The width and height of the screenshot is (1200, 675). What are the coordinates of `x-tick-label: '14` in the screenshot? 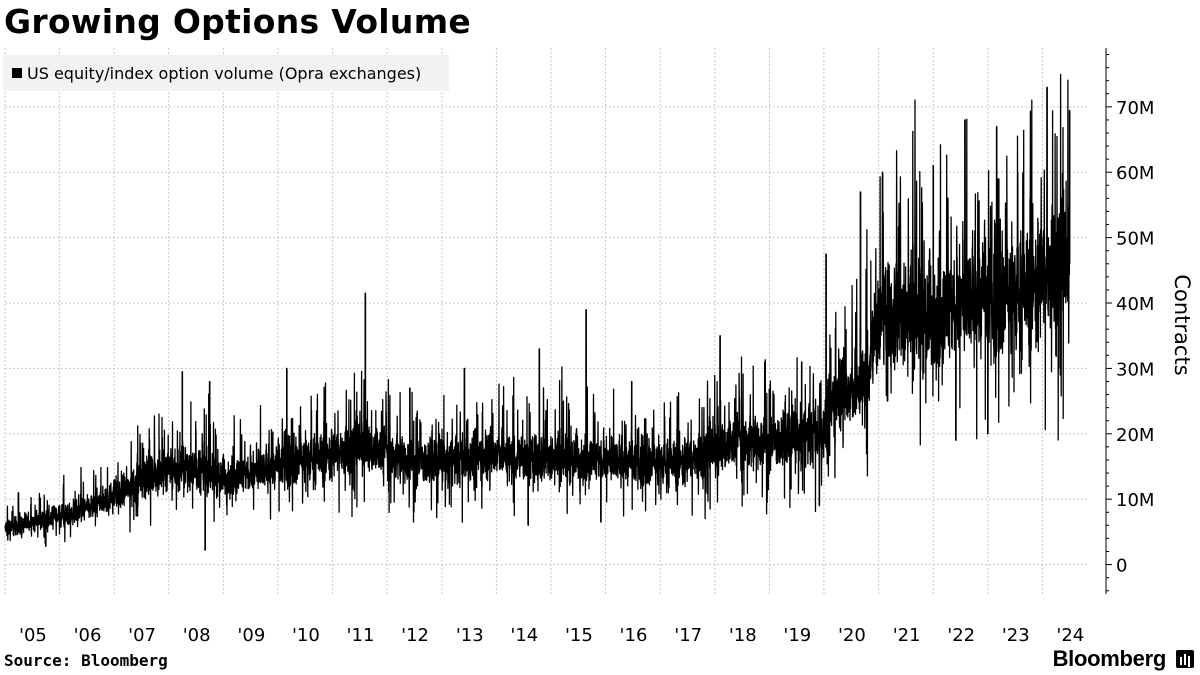 It's located at (524, 635).